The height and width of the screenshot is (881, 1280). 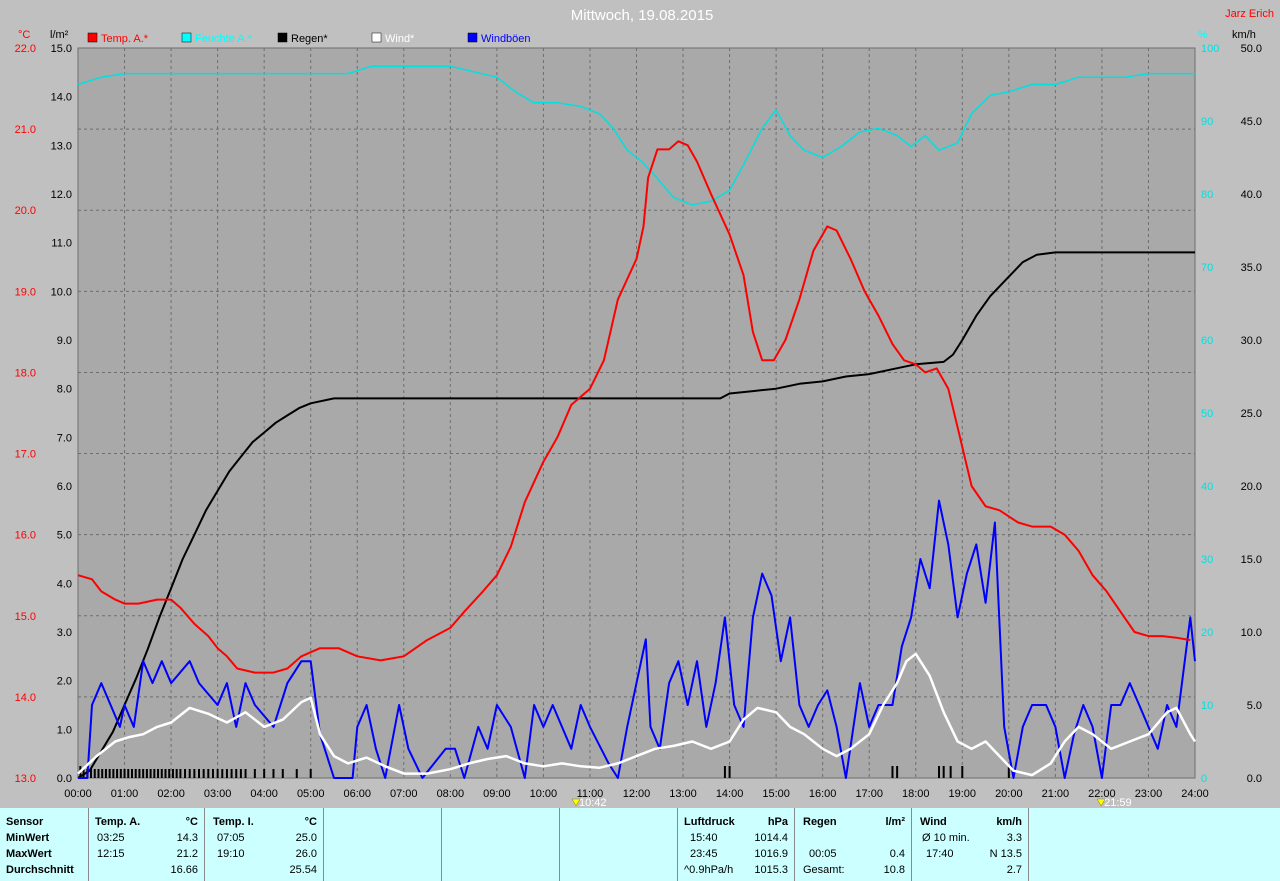 I want to click on wind-tick-label: 35.0, so click(x=1251, y=268).